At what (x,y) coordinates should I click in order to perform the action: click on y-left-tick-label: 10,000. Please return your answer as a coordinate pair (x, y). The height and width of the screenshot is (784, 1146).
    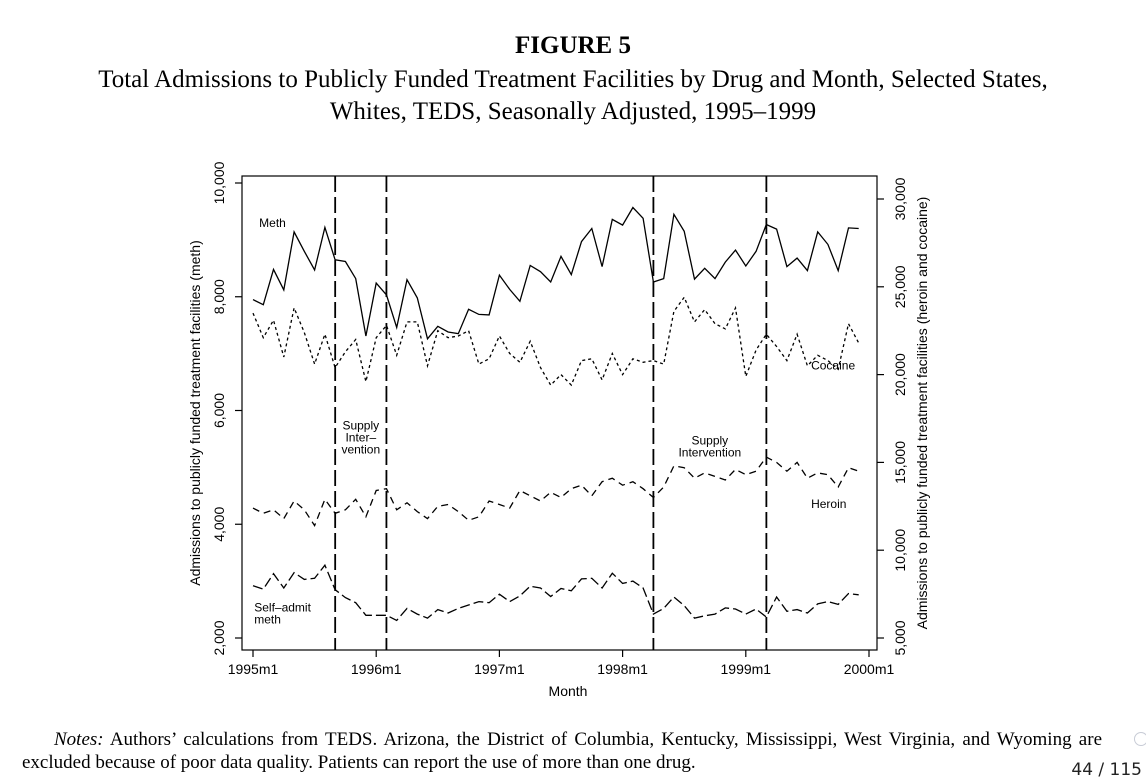
    Looking at the image, I should click on (219, 182).